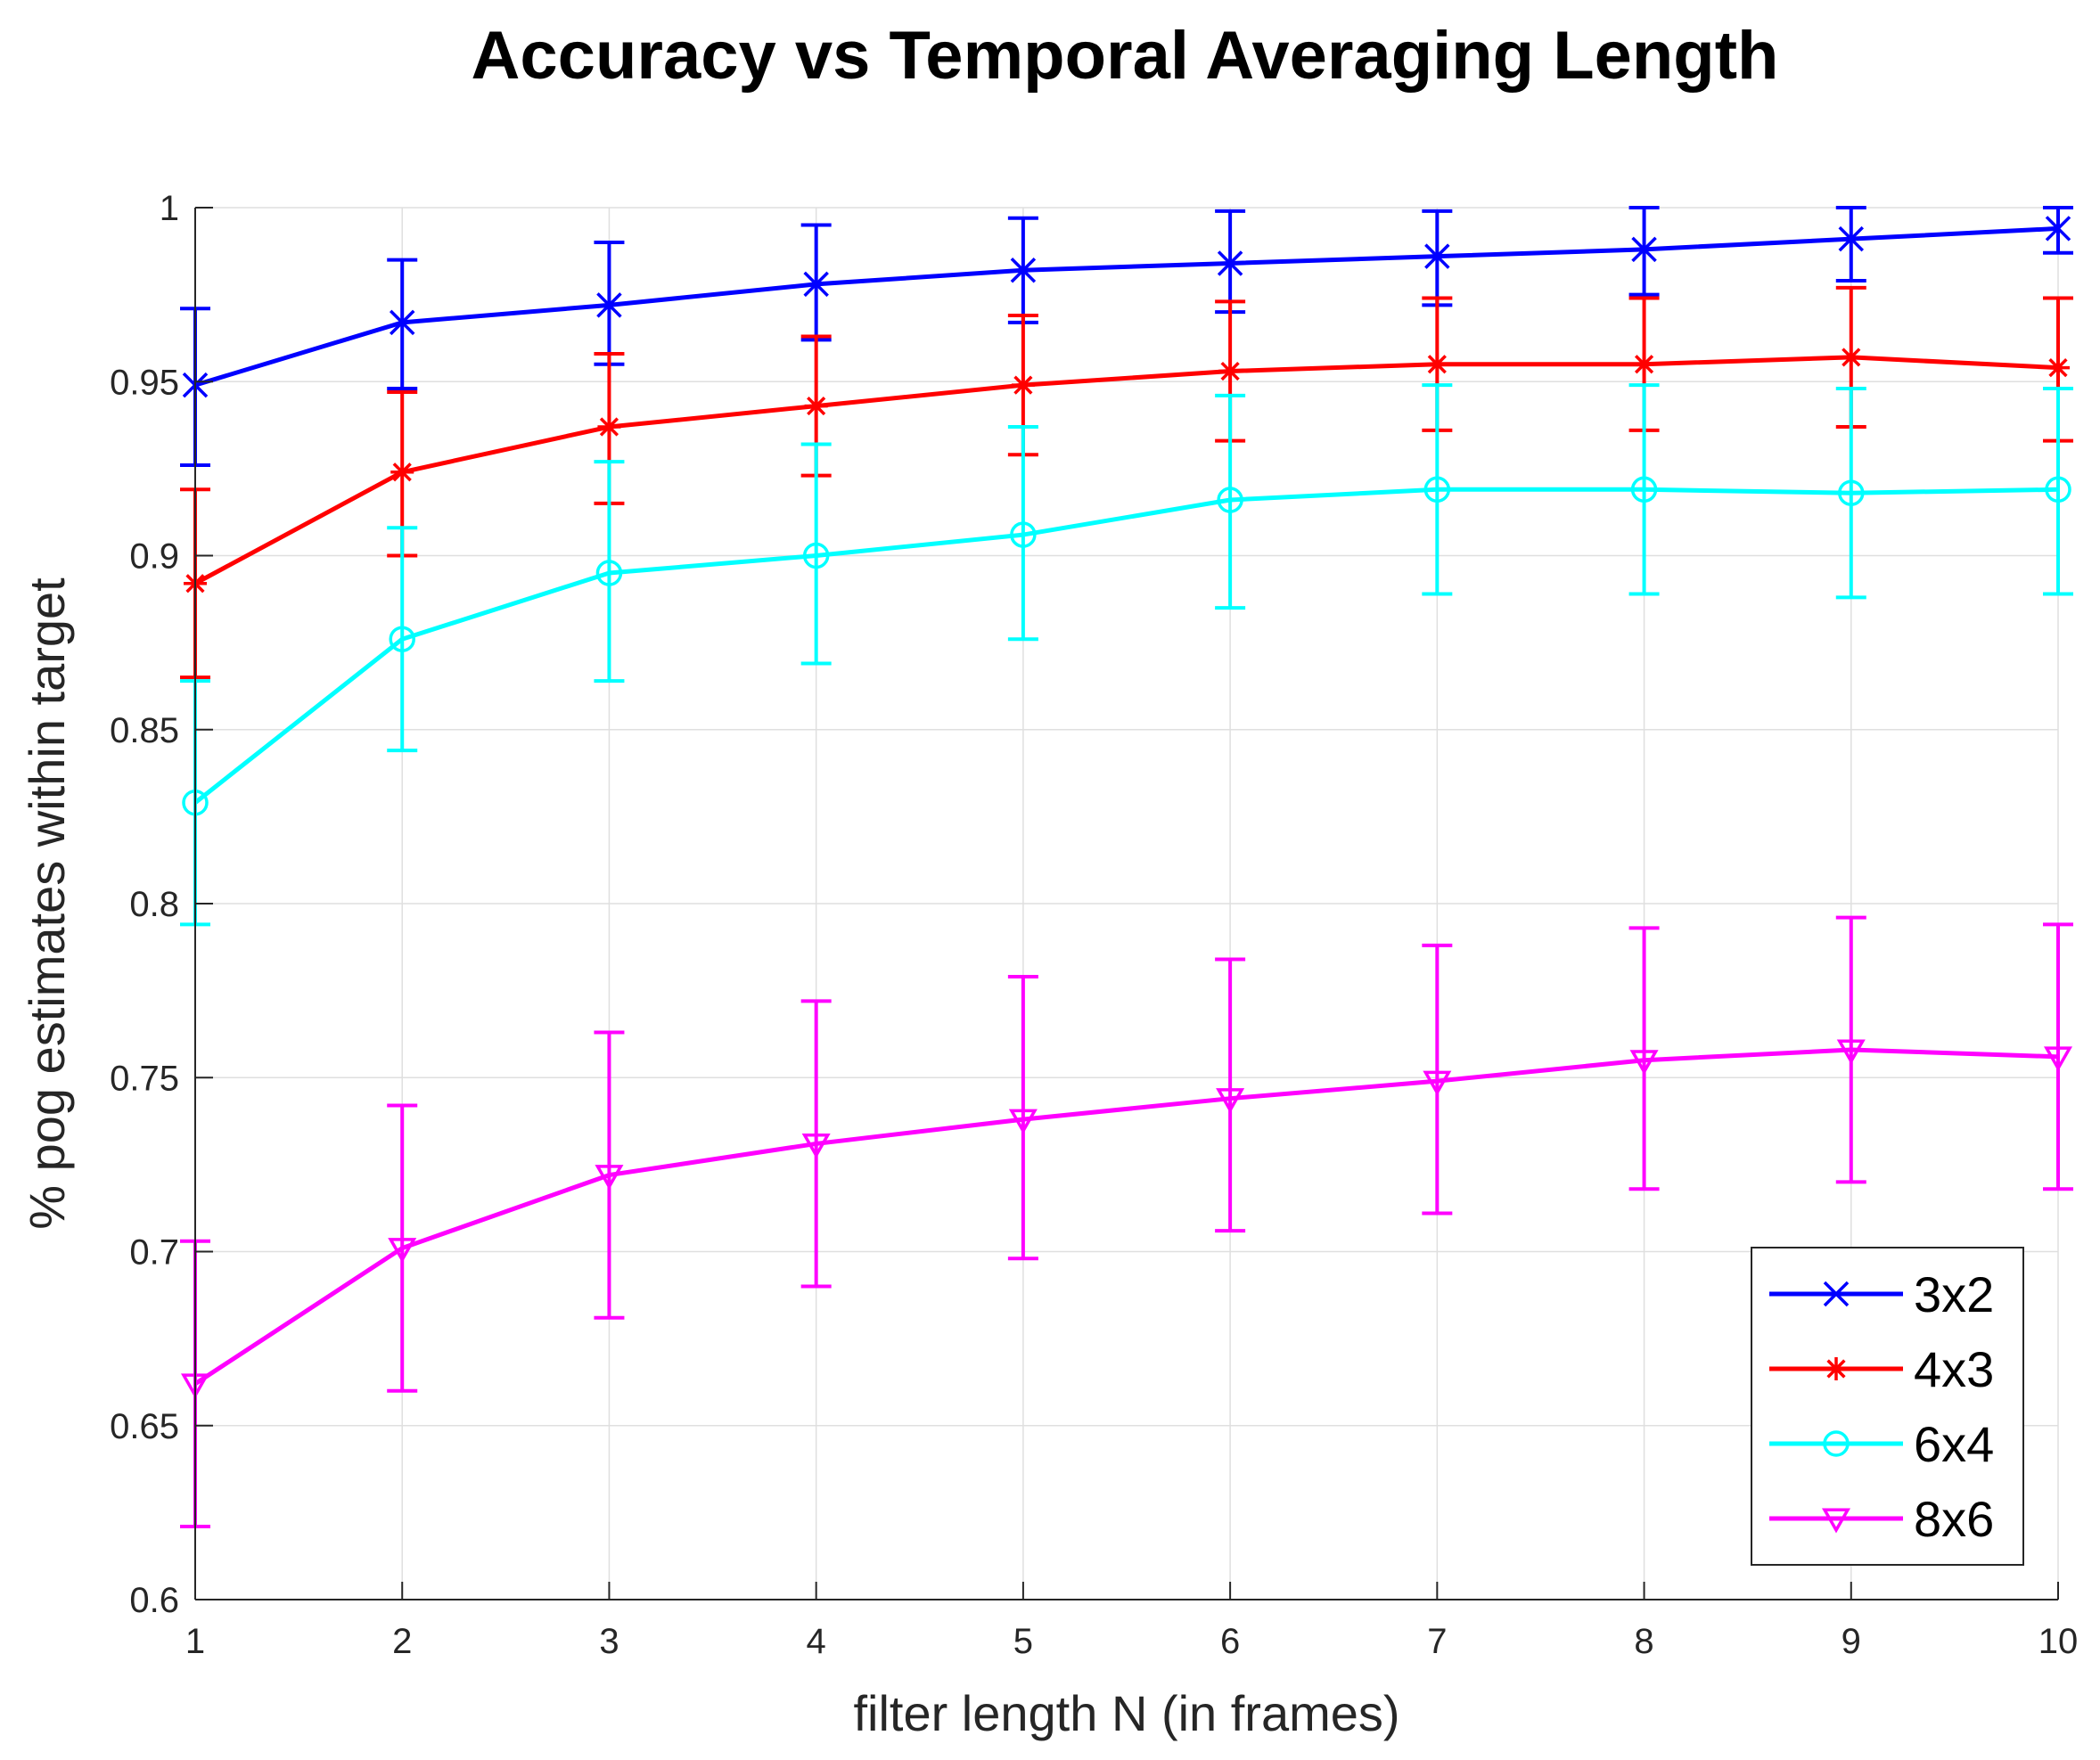  What do you see at coordinates (402, 1641) in the screenshot?
I see `x-tick-label: 2` at bounding box center [402, 1641].